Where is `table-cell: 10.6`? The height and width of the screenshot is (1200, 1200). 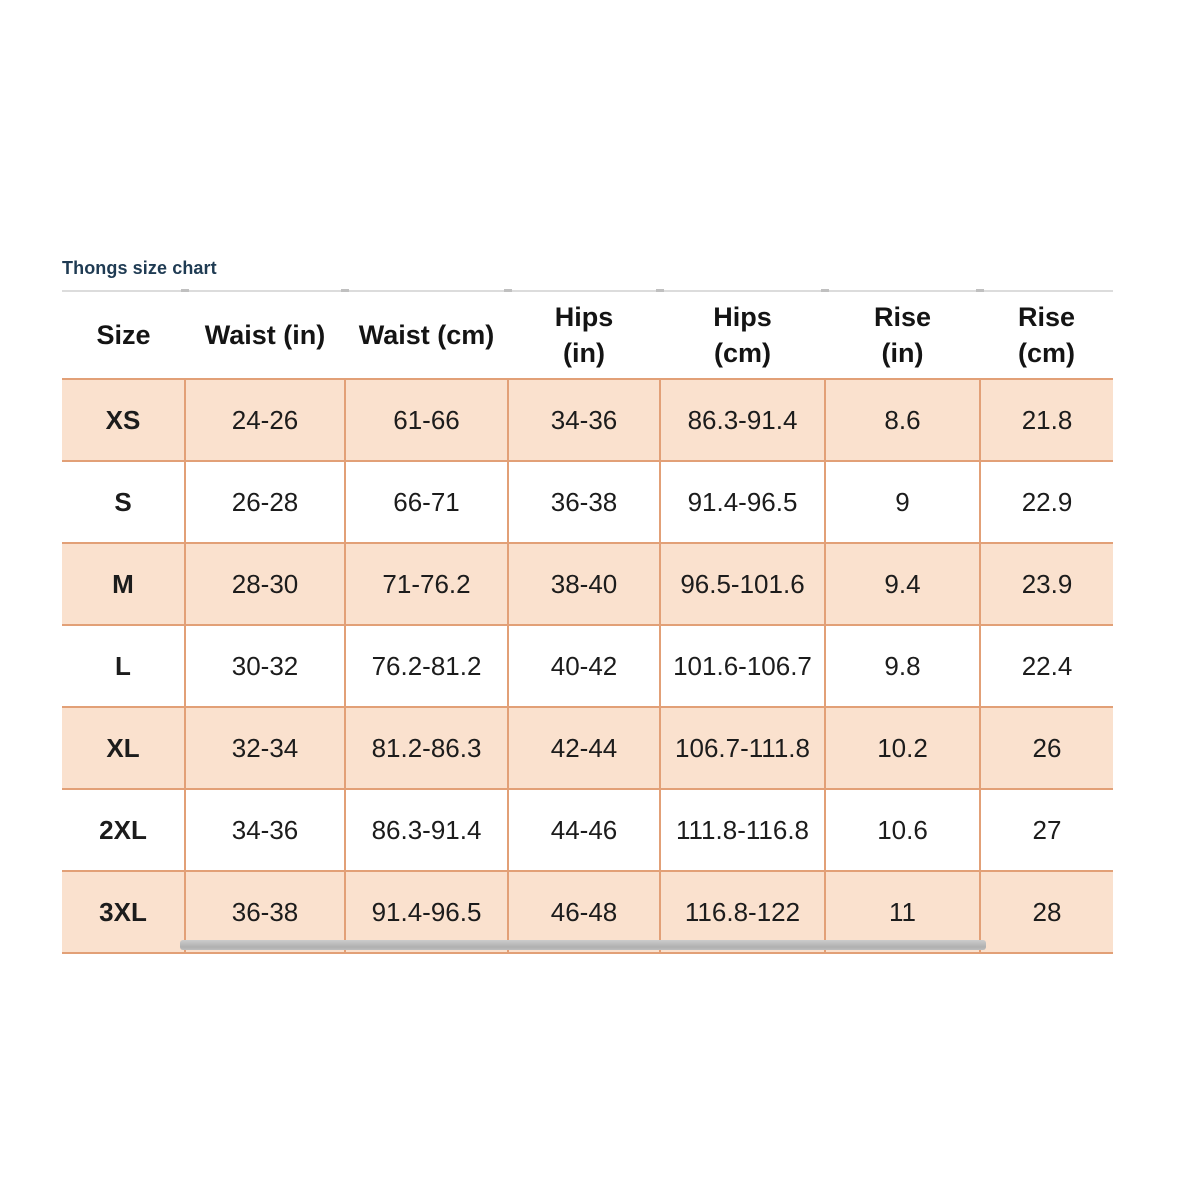
table-cell: 10.6 is located at coordinates (902, 830).